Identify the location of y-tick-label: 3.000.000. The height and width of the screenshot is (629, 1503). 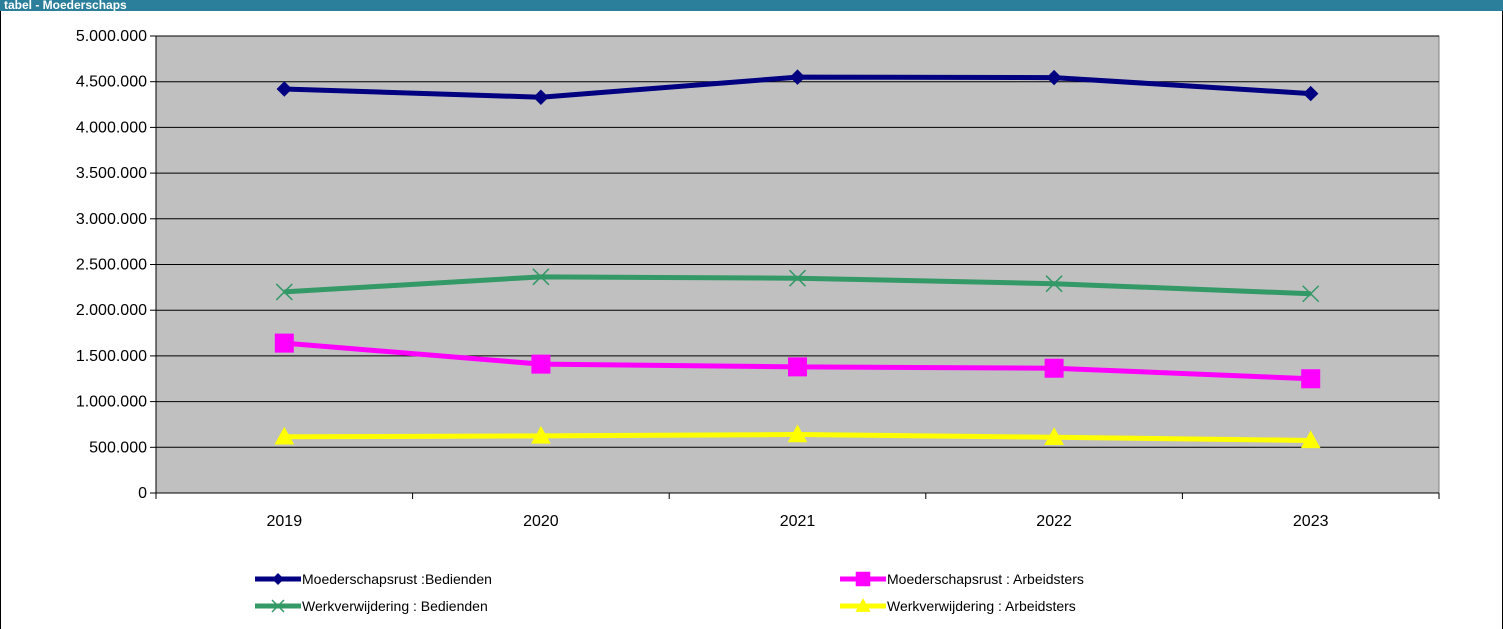
(111, 219).